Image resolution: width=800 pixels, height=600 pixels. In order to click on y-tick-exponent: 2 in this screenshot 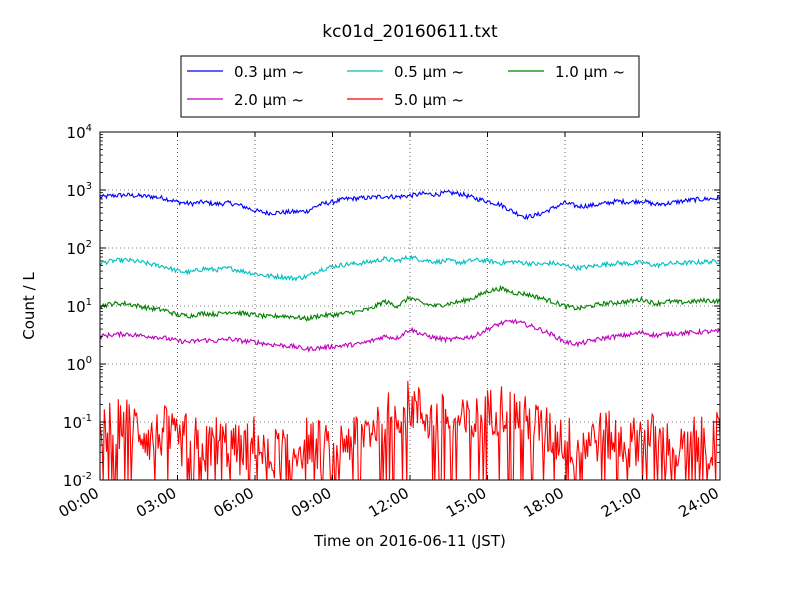, I will do `click(89, 244)`.